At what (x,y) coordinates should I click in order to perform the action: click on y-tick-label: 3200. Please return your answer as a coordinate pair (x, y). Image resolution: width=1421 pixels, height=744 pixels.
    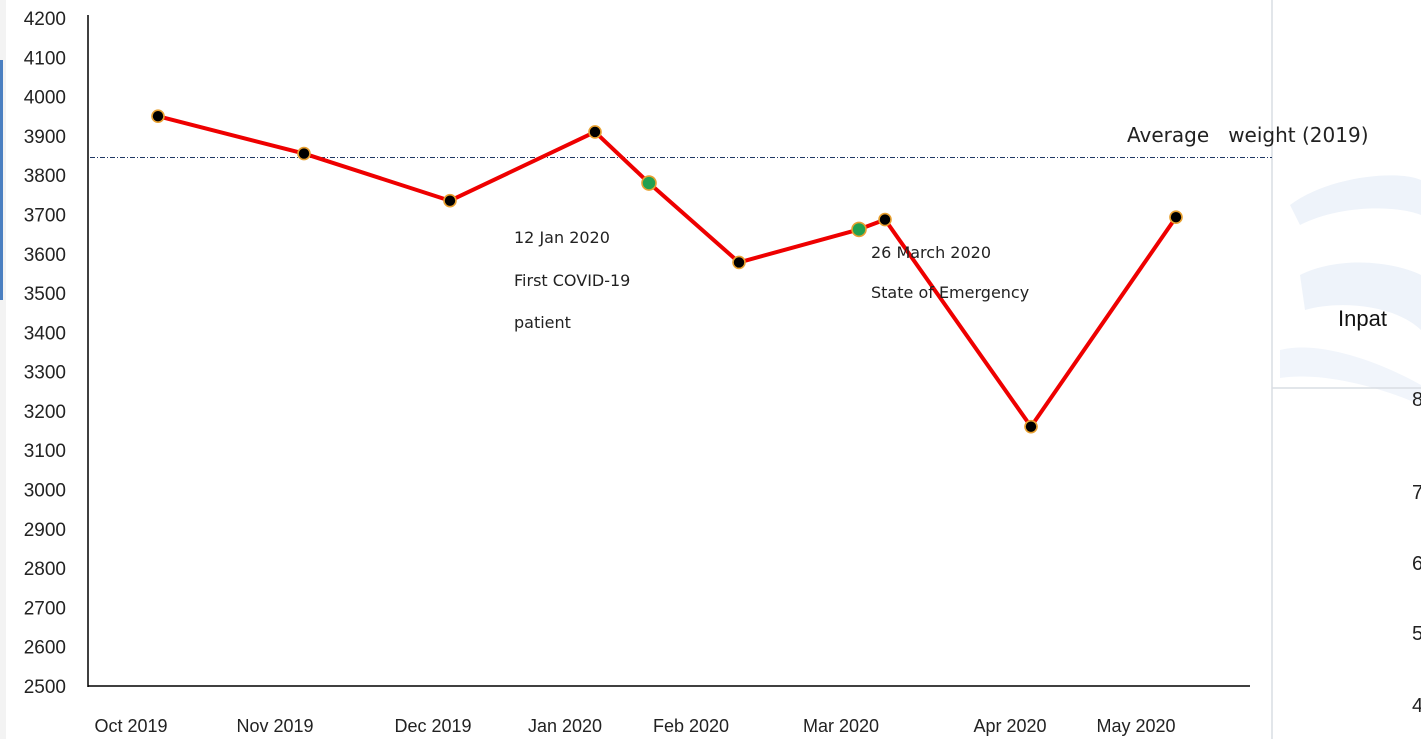
    Looking at the image, I should click on (45, 412).